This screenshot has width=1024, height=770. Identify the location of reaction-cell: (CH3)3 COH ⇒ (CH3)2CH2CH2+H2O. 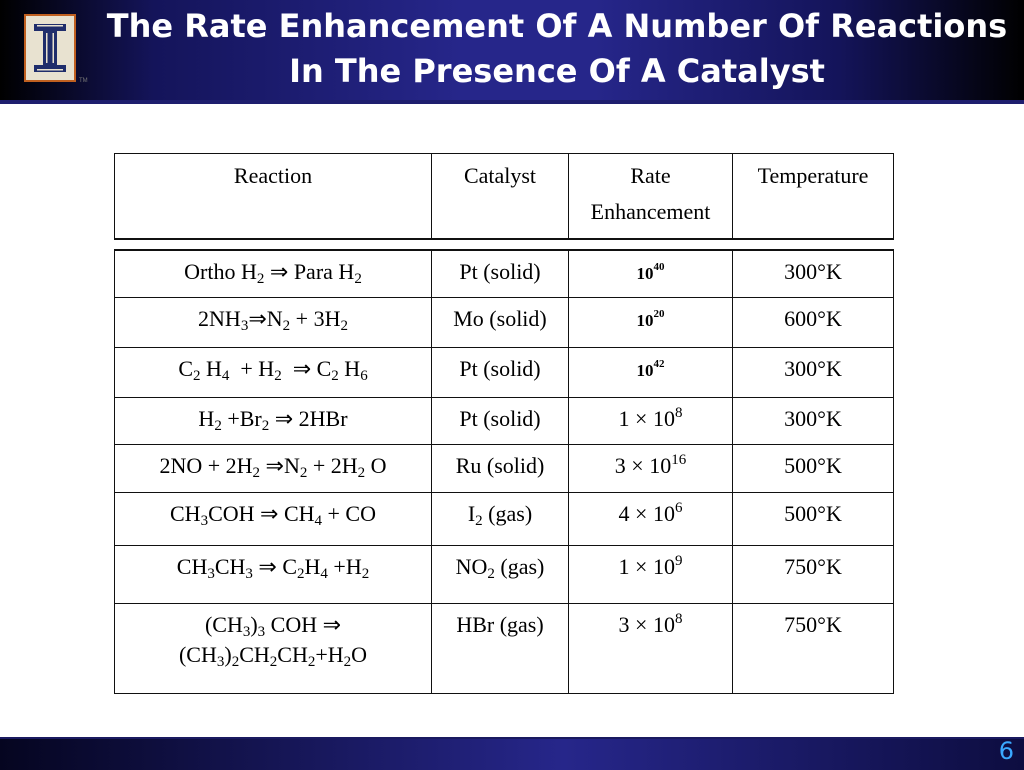
(273, 648).